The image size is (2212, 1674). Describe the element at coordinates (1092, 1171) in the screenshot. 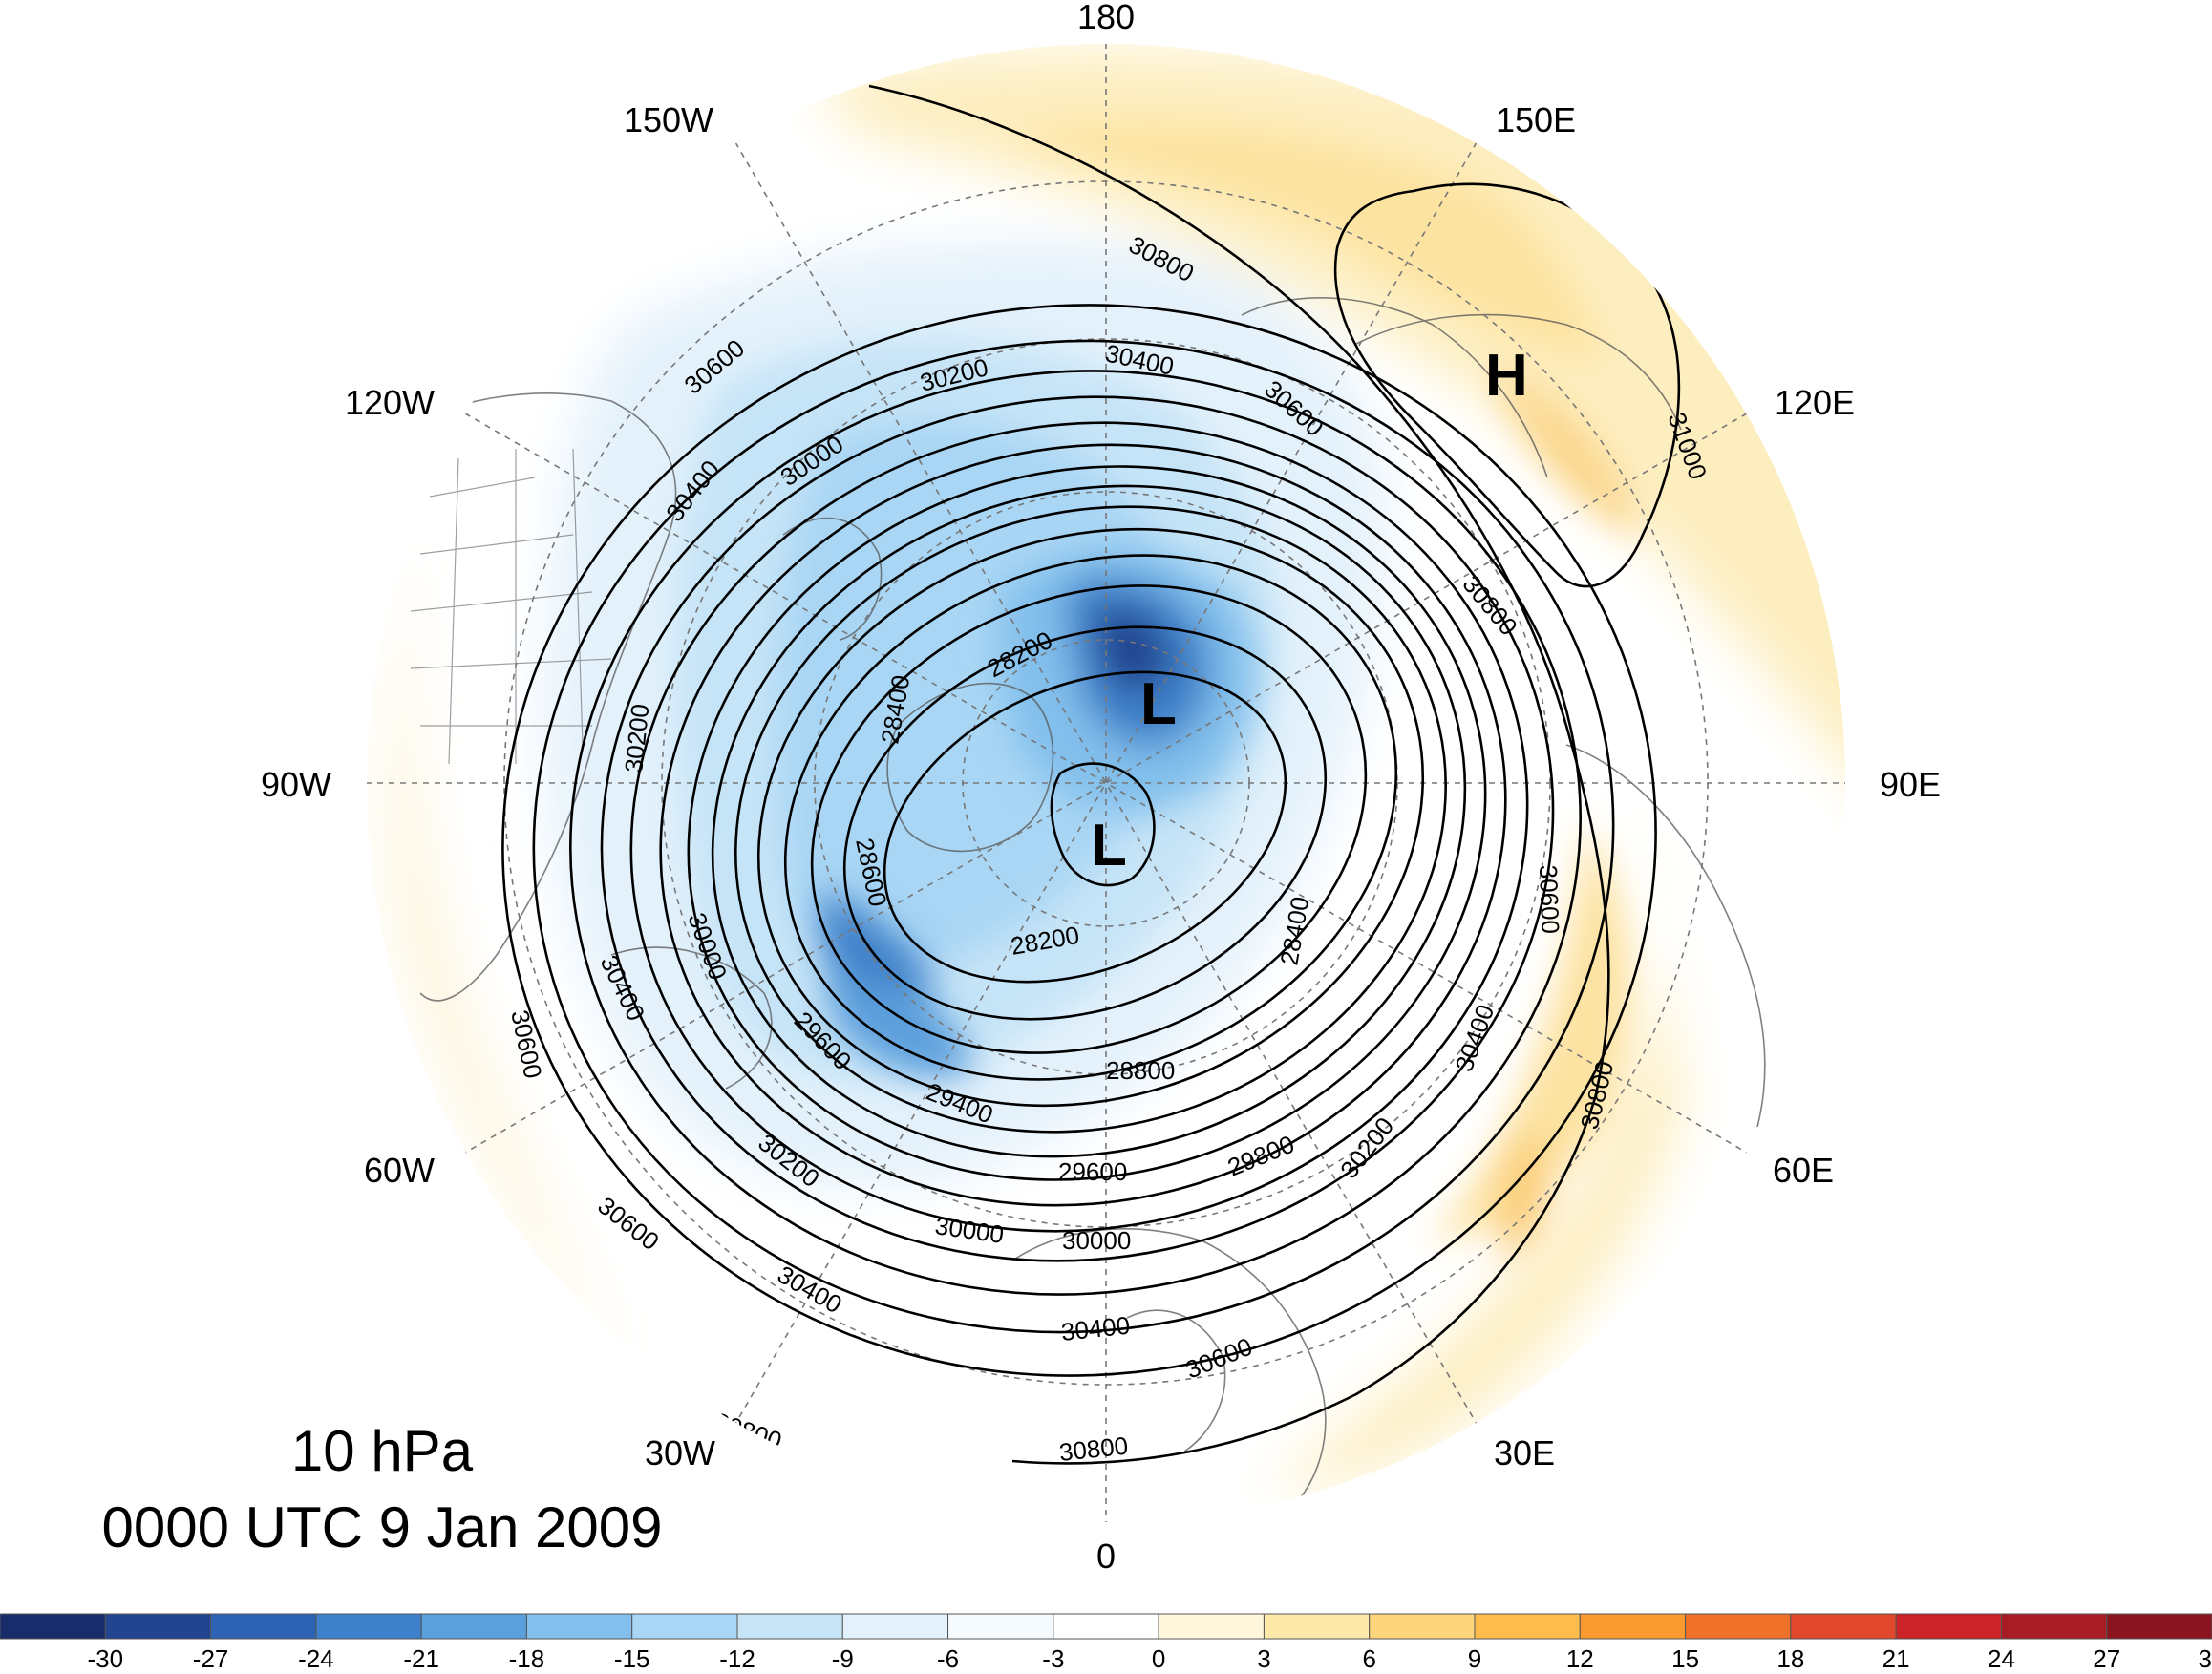

I see `contour-label: 29600` at that location.